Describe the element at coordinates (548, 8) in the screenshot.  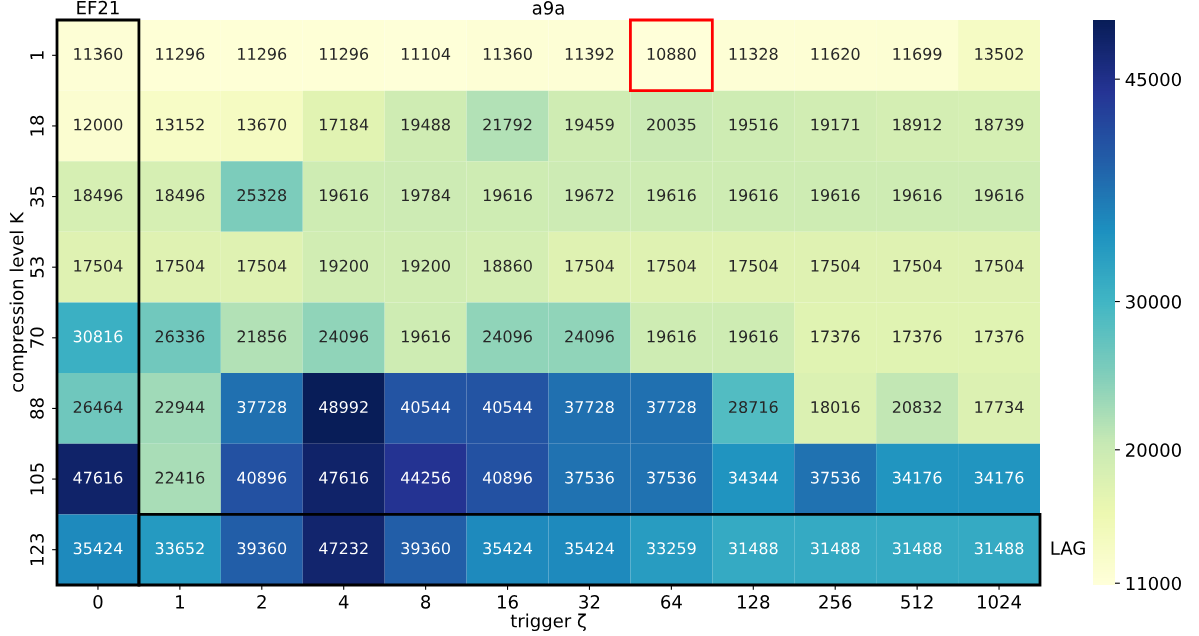
I see `chart-title: a9a` at that location.